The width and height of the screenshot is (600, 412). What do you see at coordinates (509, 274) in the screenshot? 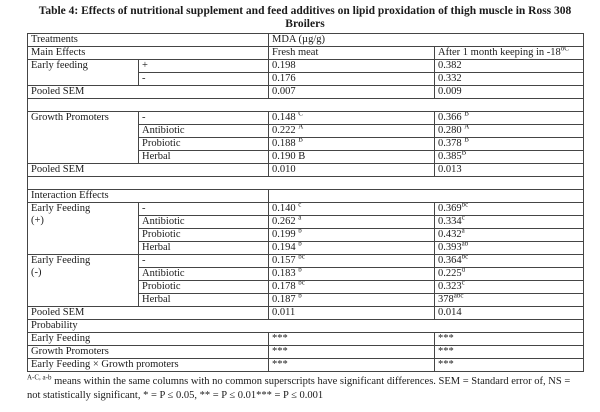
I see `table-cell: 0.225d` at bounding box center [509, 274].